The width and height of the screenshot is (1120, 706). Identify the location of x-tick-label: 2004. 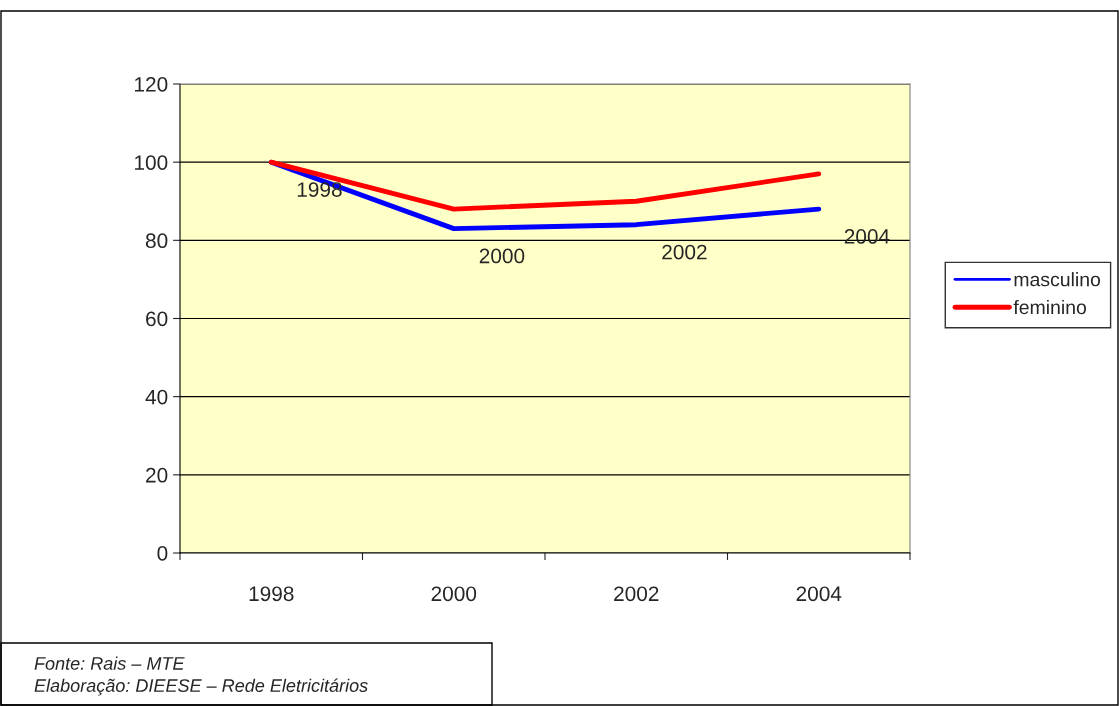
(819, 594).